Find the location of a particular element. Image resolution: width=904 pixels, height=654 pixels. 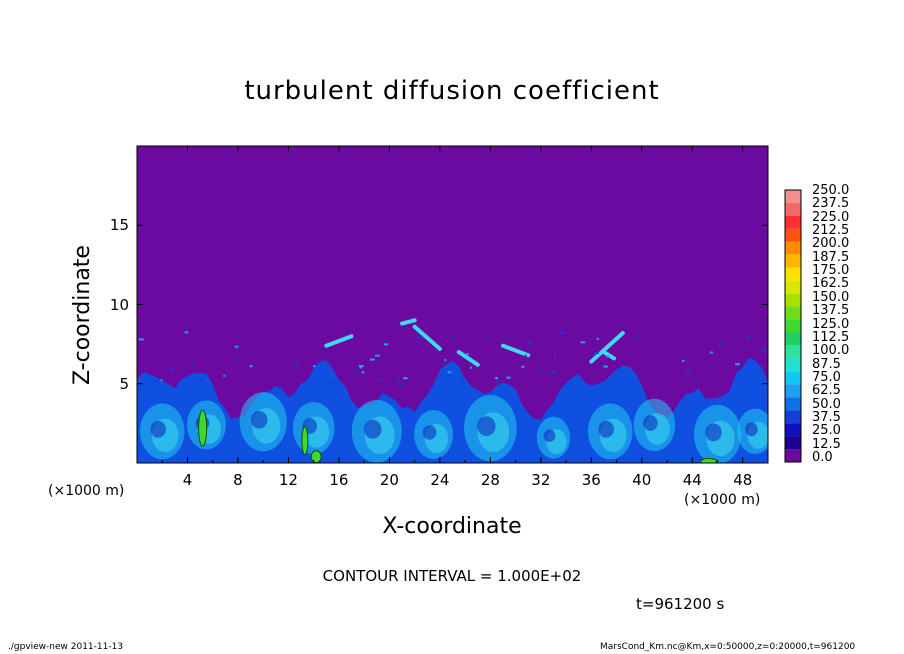

colorbar-label: 137.5 is located at coordinates (831, 311).